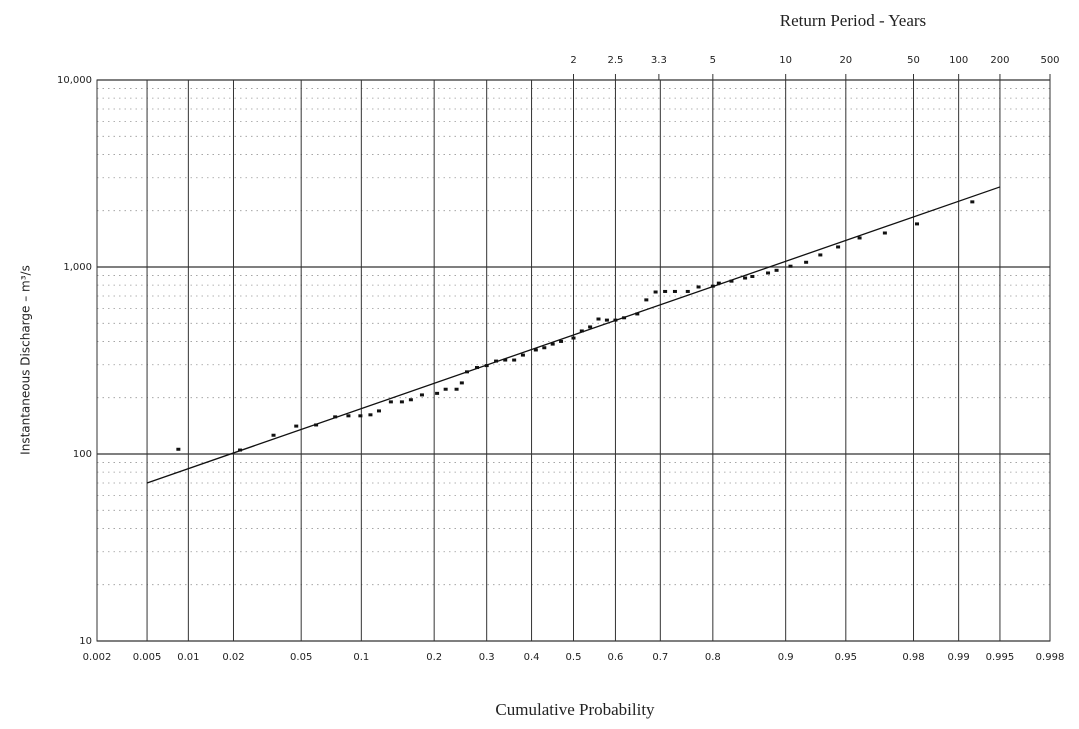  What do you see at coordinates (97, 657) in the screenshot?
I see `x-tick-label: 0.002` at bounding box center [97, 657].